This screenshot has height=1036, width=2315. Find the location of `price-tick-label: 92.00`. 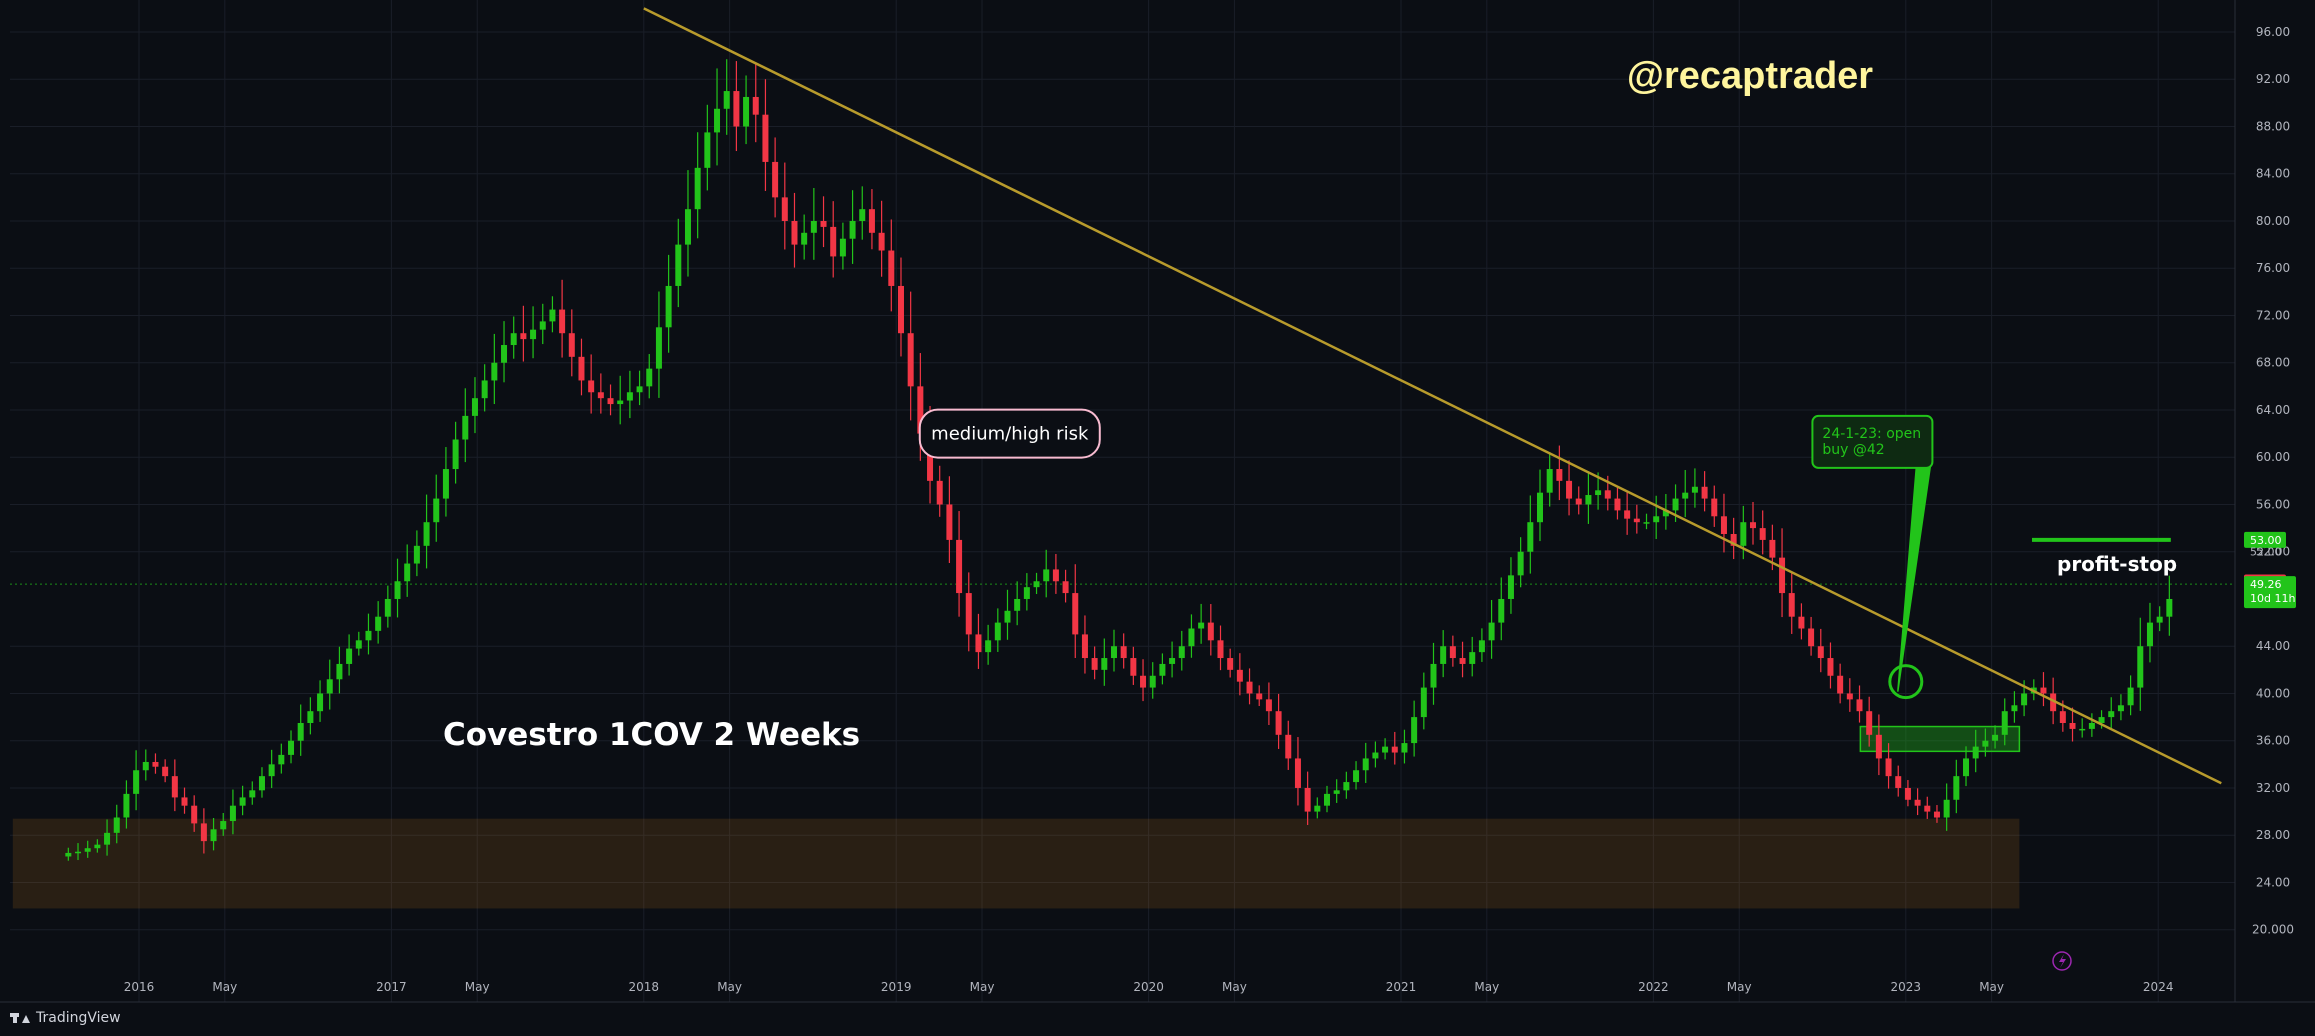

price-tick-label: 92.00 is located at coordinates (2273, 79).